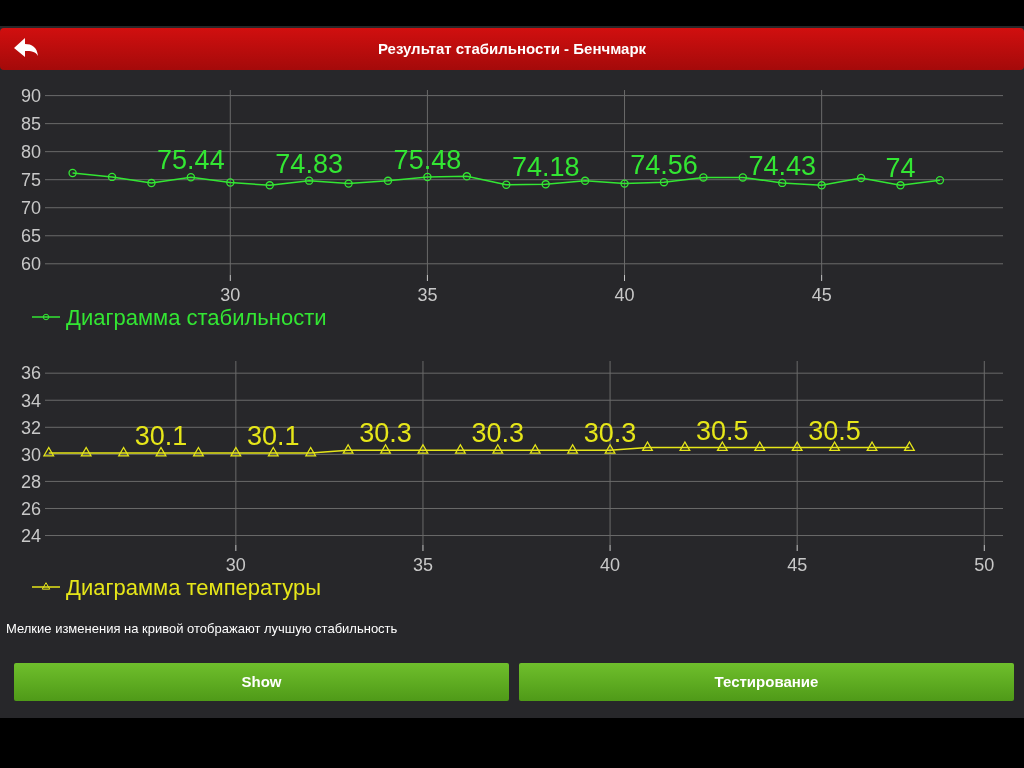 This screenshot has width=1024, height=768. What do you see at coordinates (30, 151) in the screenshot?
I see `y-tick-label: 80` at bounding box center [30, 151].